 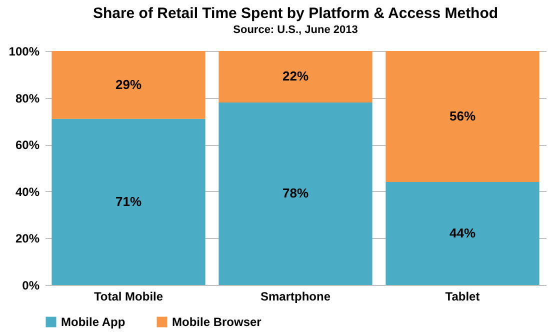 I want to click on data-label: 56%, so click(x=462, y=116).